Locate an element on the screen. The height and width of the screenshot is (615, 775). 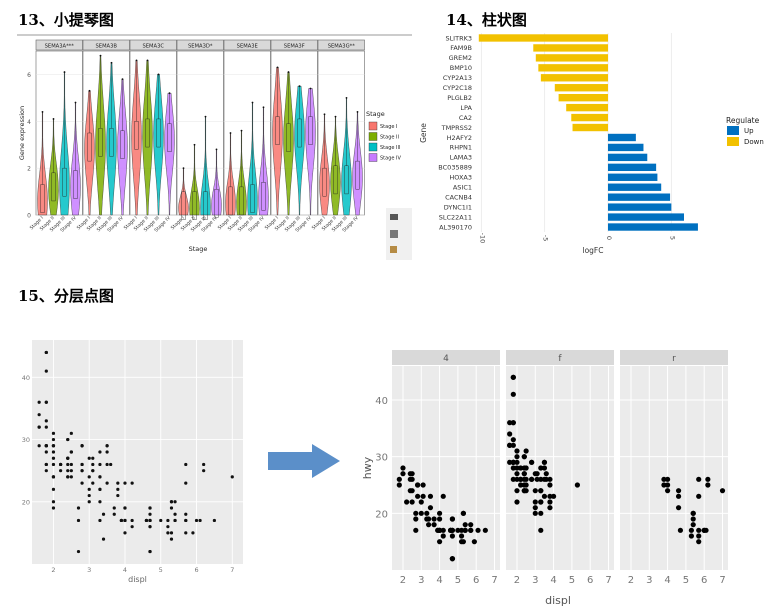
y-axis-label: Gene is located at coordinates (423, 133).